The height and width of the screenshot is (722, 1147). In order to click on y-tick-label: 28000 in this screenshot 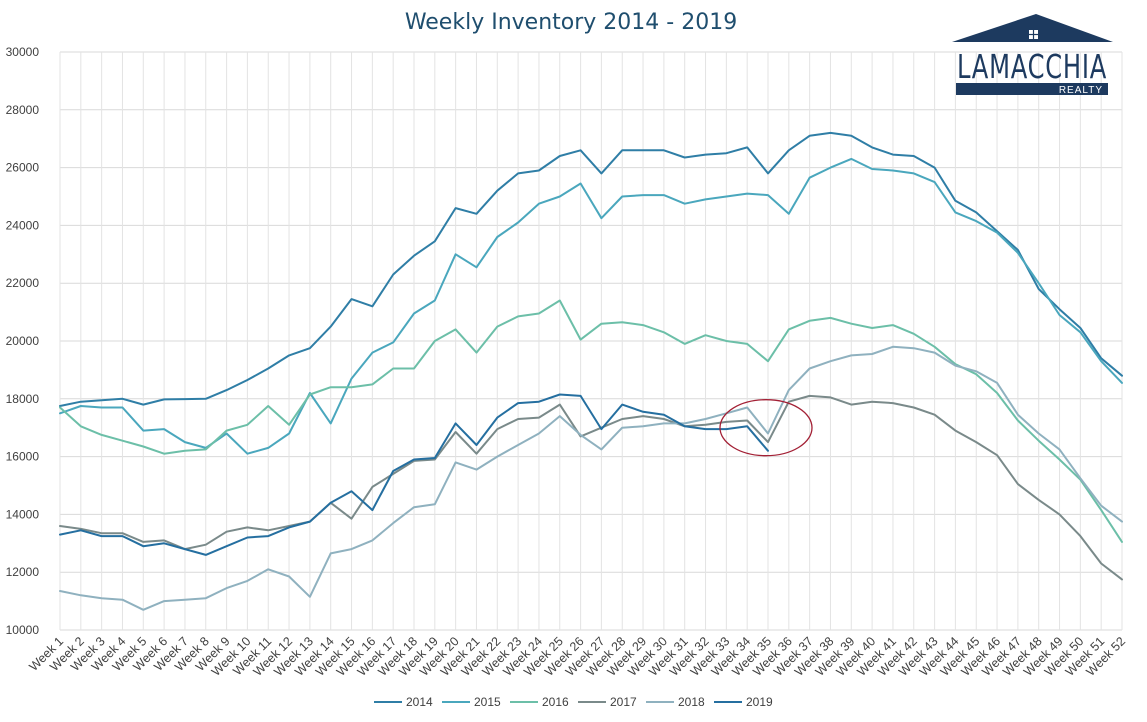, I will do `click(23, 110)`.